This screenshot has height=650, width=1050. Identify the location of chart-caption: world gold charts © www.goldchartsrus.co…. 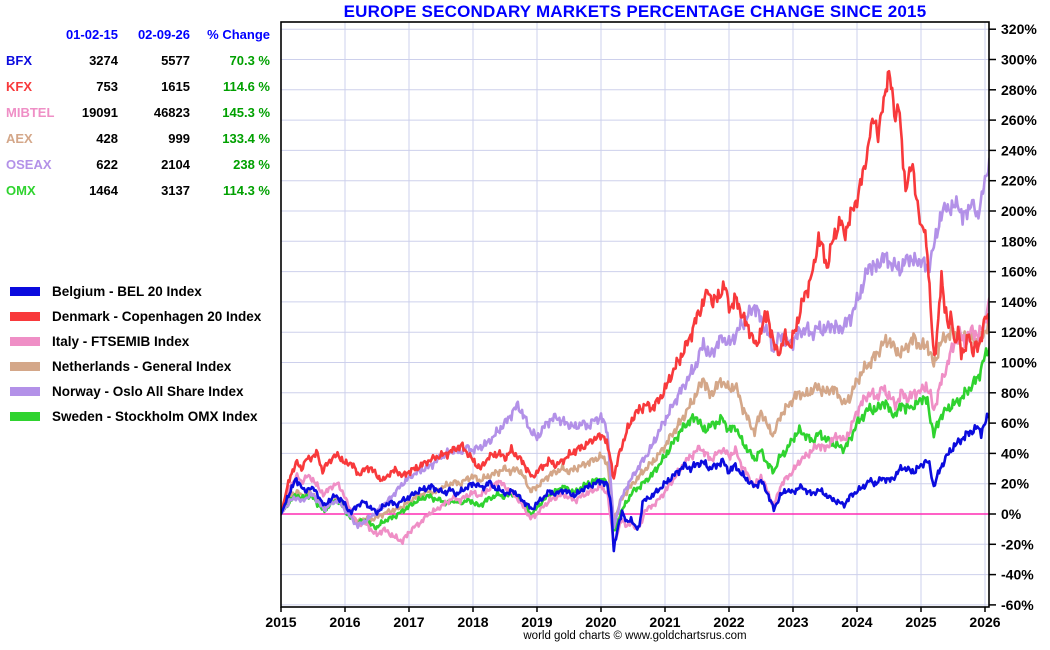
(635, 636).